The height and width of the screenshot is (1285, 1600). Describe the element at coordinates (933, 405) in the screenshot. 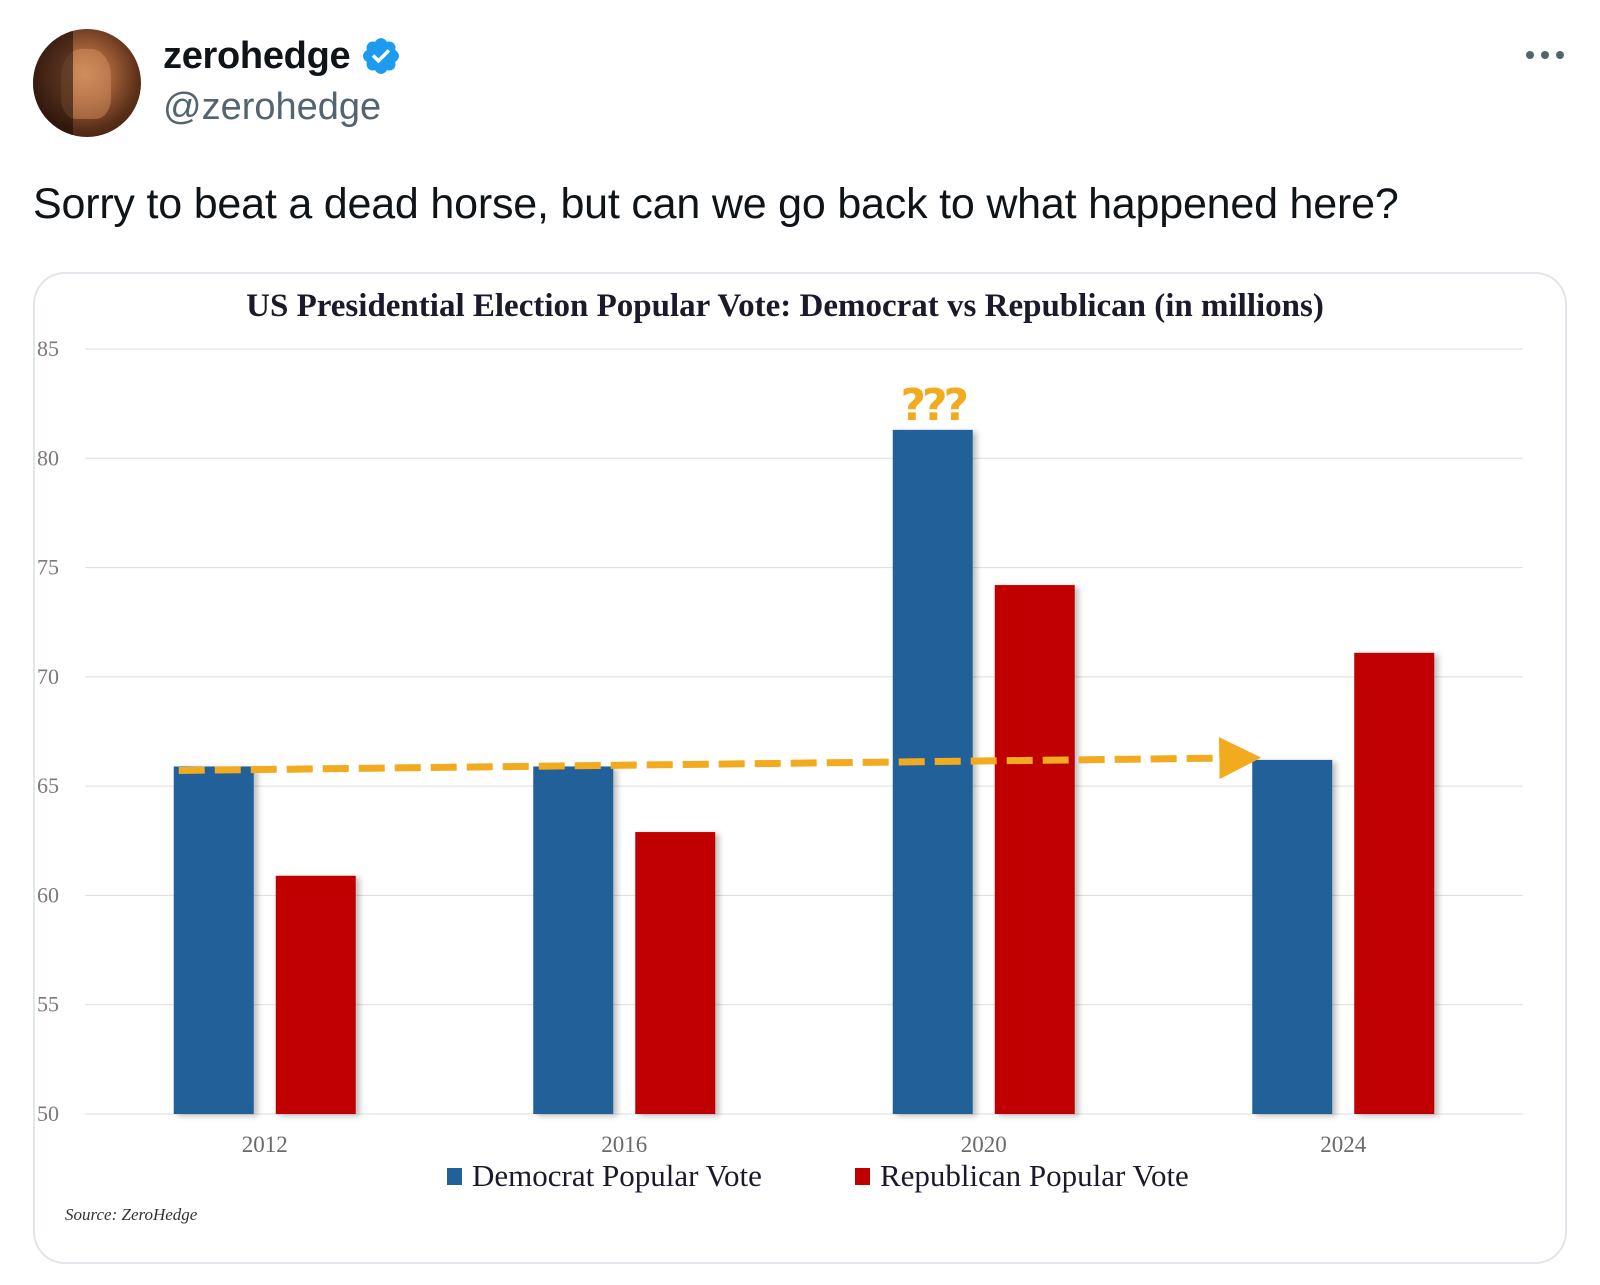

I see `question-marks-annotation: ???` at that location.